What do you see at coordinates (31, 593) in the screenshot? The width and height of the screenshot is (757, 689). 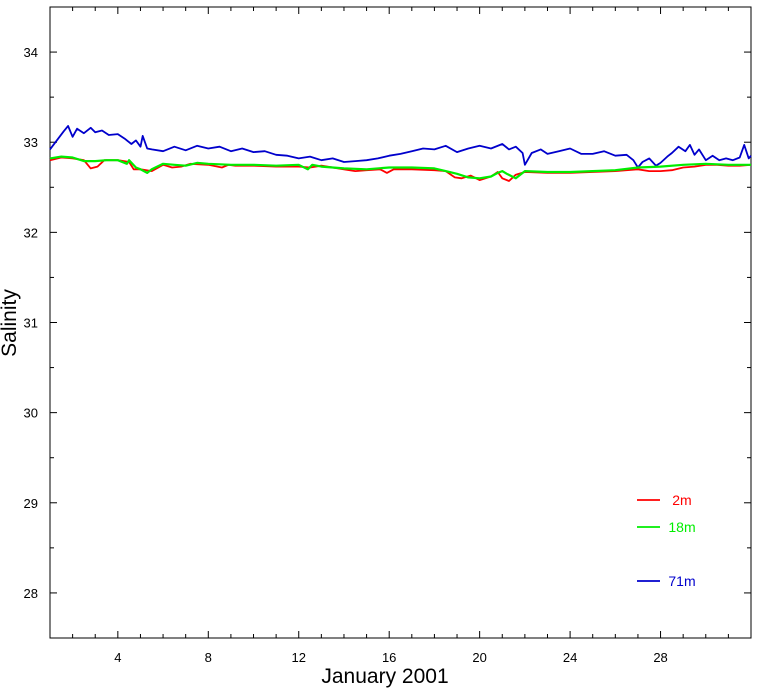 I see `y-tick-label: 28` at bounding box center [31, 593].